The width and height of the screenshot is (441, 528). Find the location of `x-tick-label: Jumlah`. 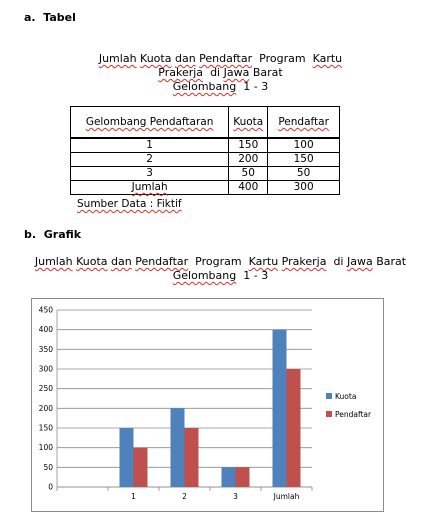

x-tick-label: Jumlah is located at coordinates (286, 496).